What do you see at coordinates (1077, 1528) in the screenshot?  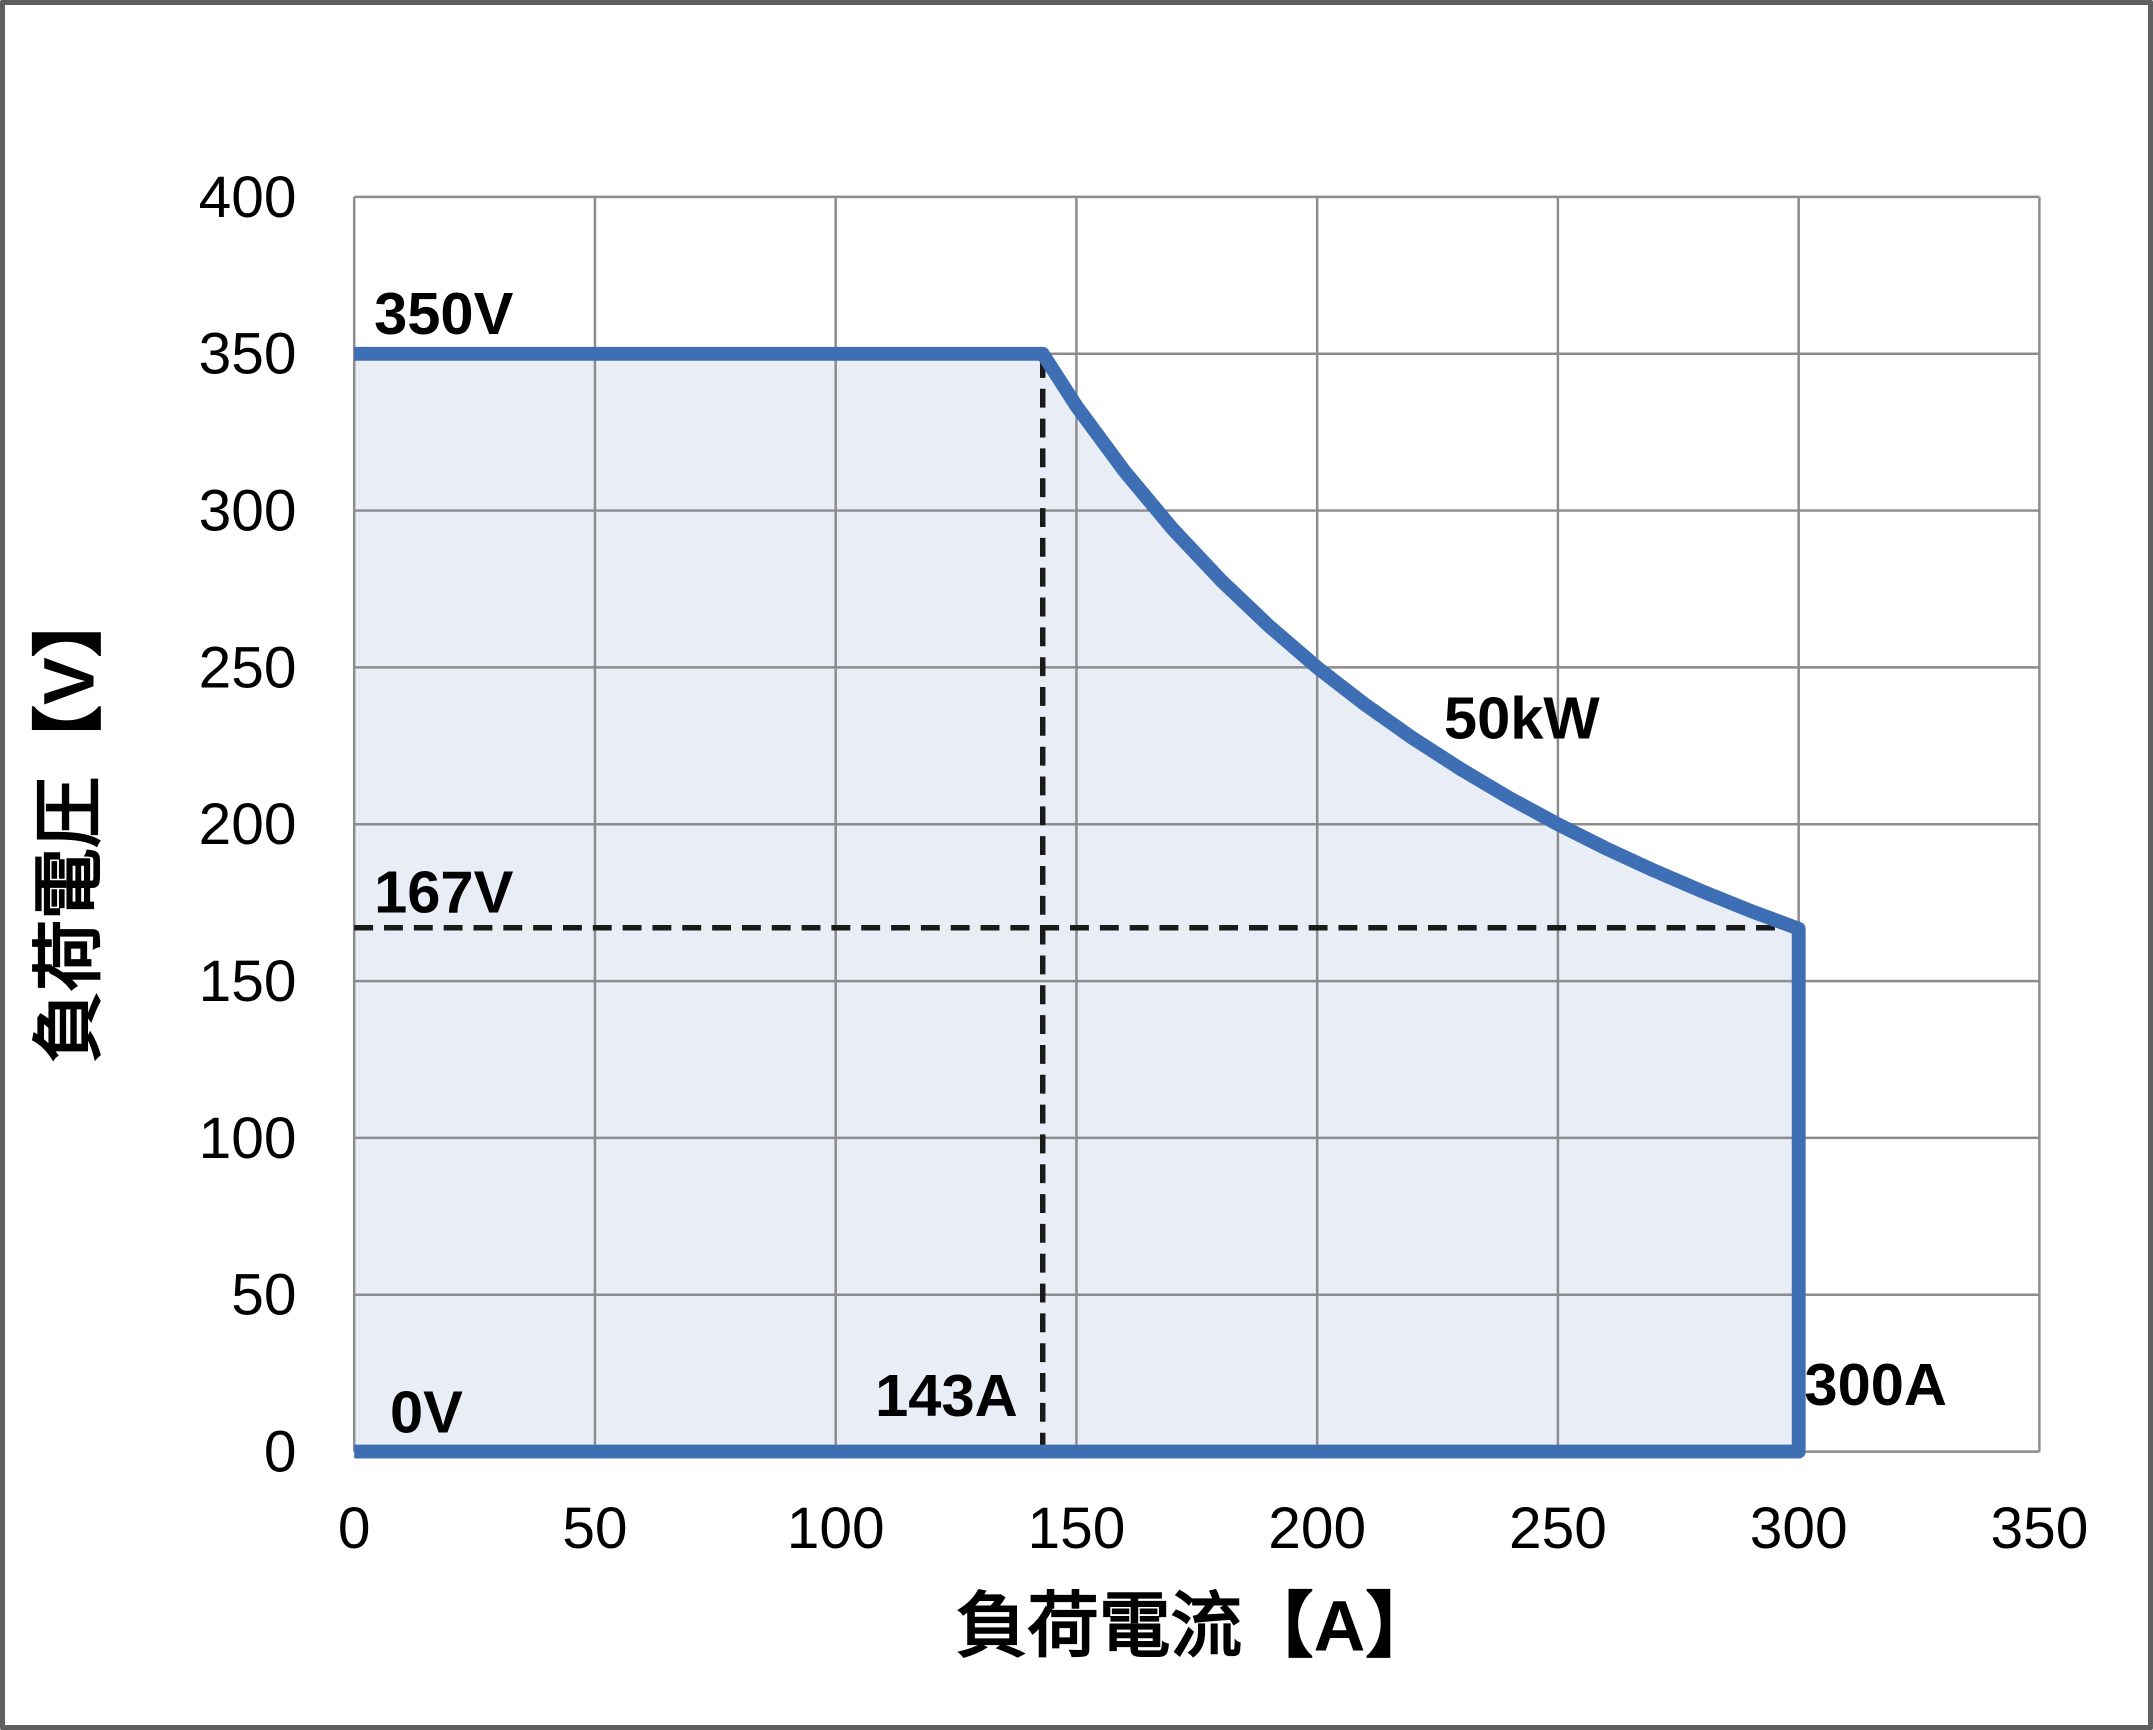 I see `x-tick-label: 150` at bounding box center [1077, 1528].